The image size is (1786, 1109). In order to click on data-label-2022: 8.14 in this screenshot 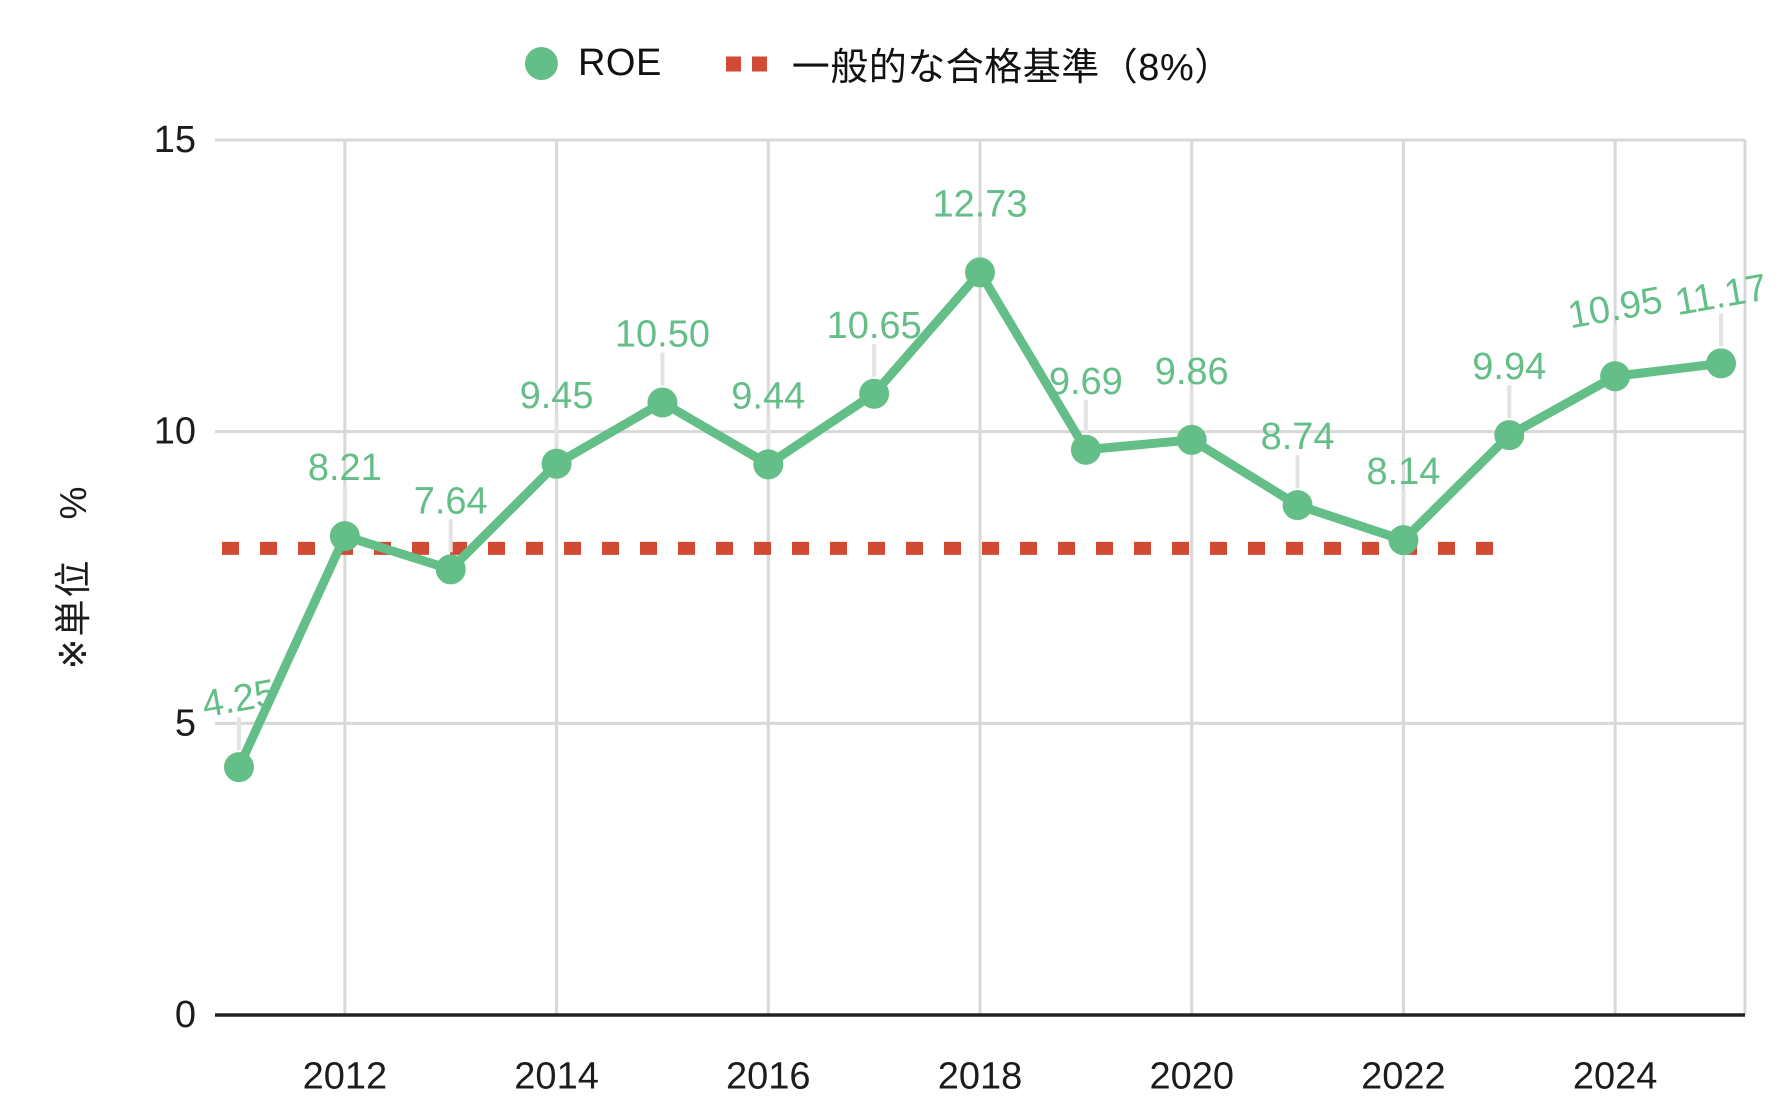, I will do `click(1403, 472)`.